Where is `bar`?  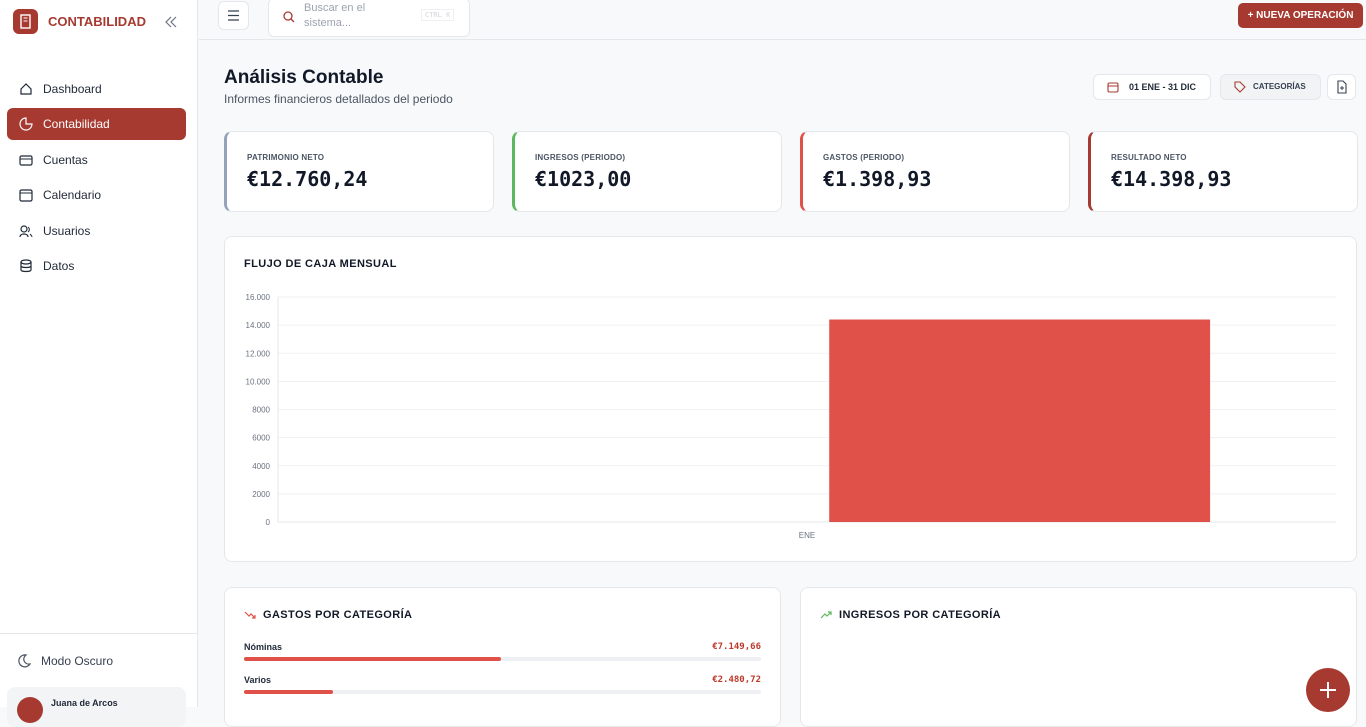 bar is located at coordinates (1020, 420).